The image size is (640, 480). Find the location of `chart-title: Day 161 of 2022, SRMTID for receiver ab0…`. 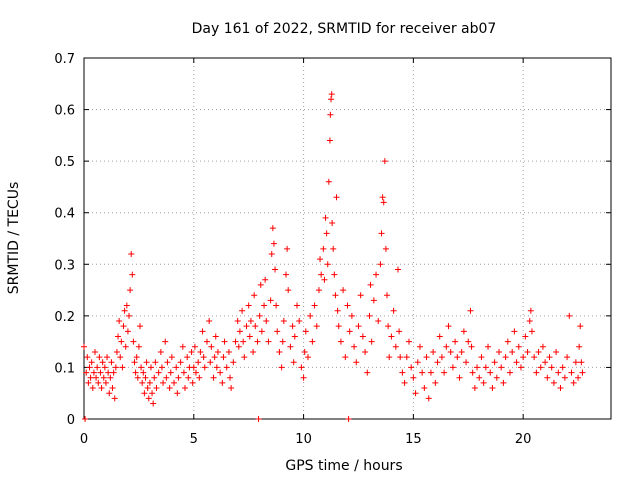

chart-title: Day 161 of 2022, SRMTID for receiver ab0… is located at coordinates (344, 29).